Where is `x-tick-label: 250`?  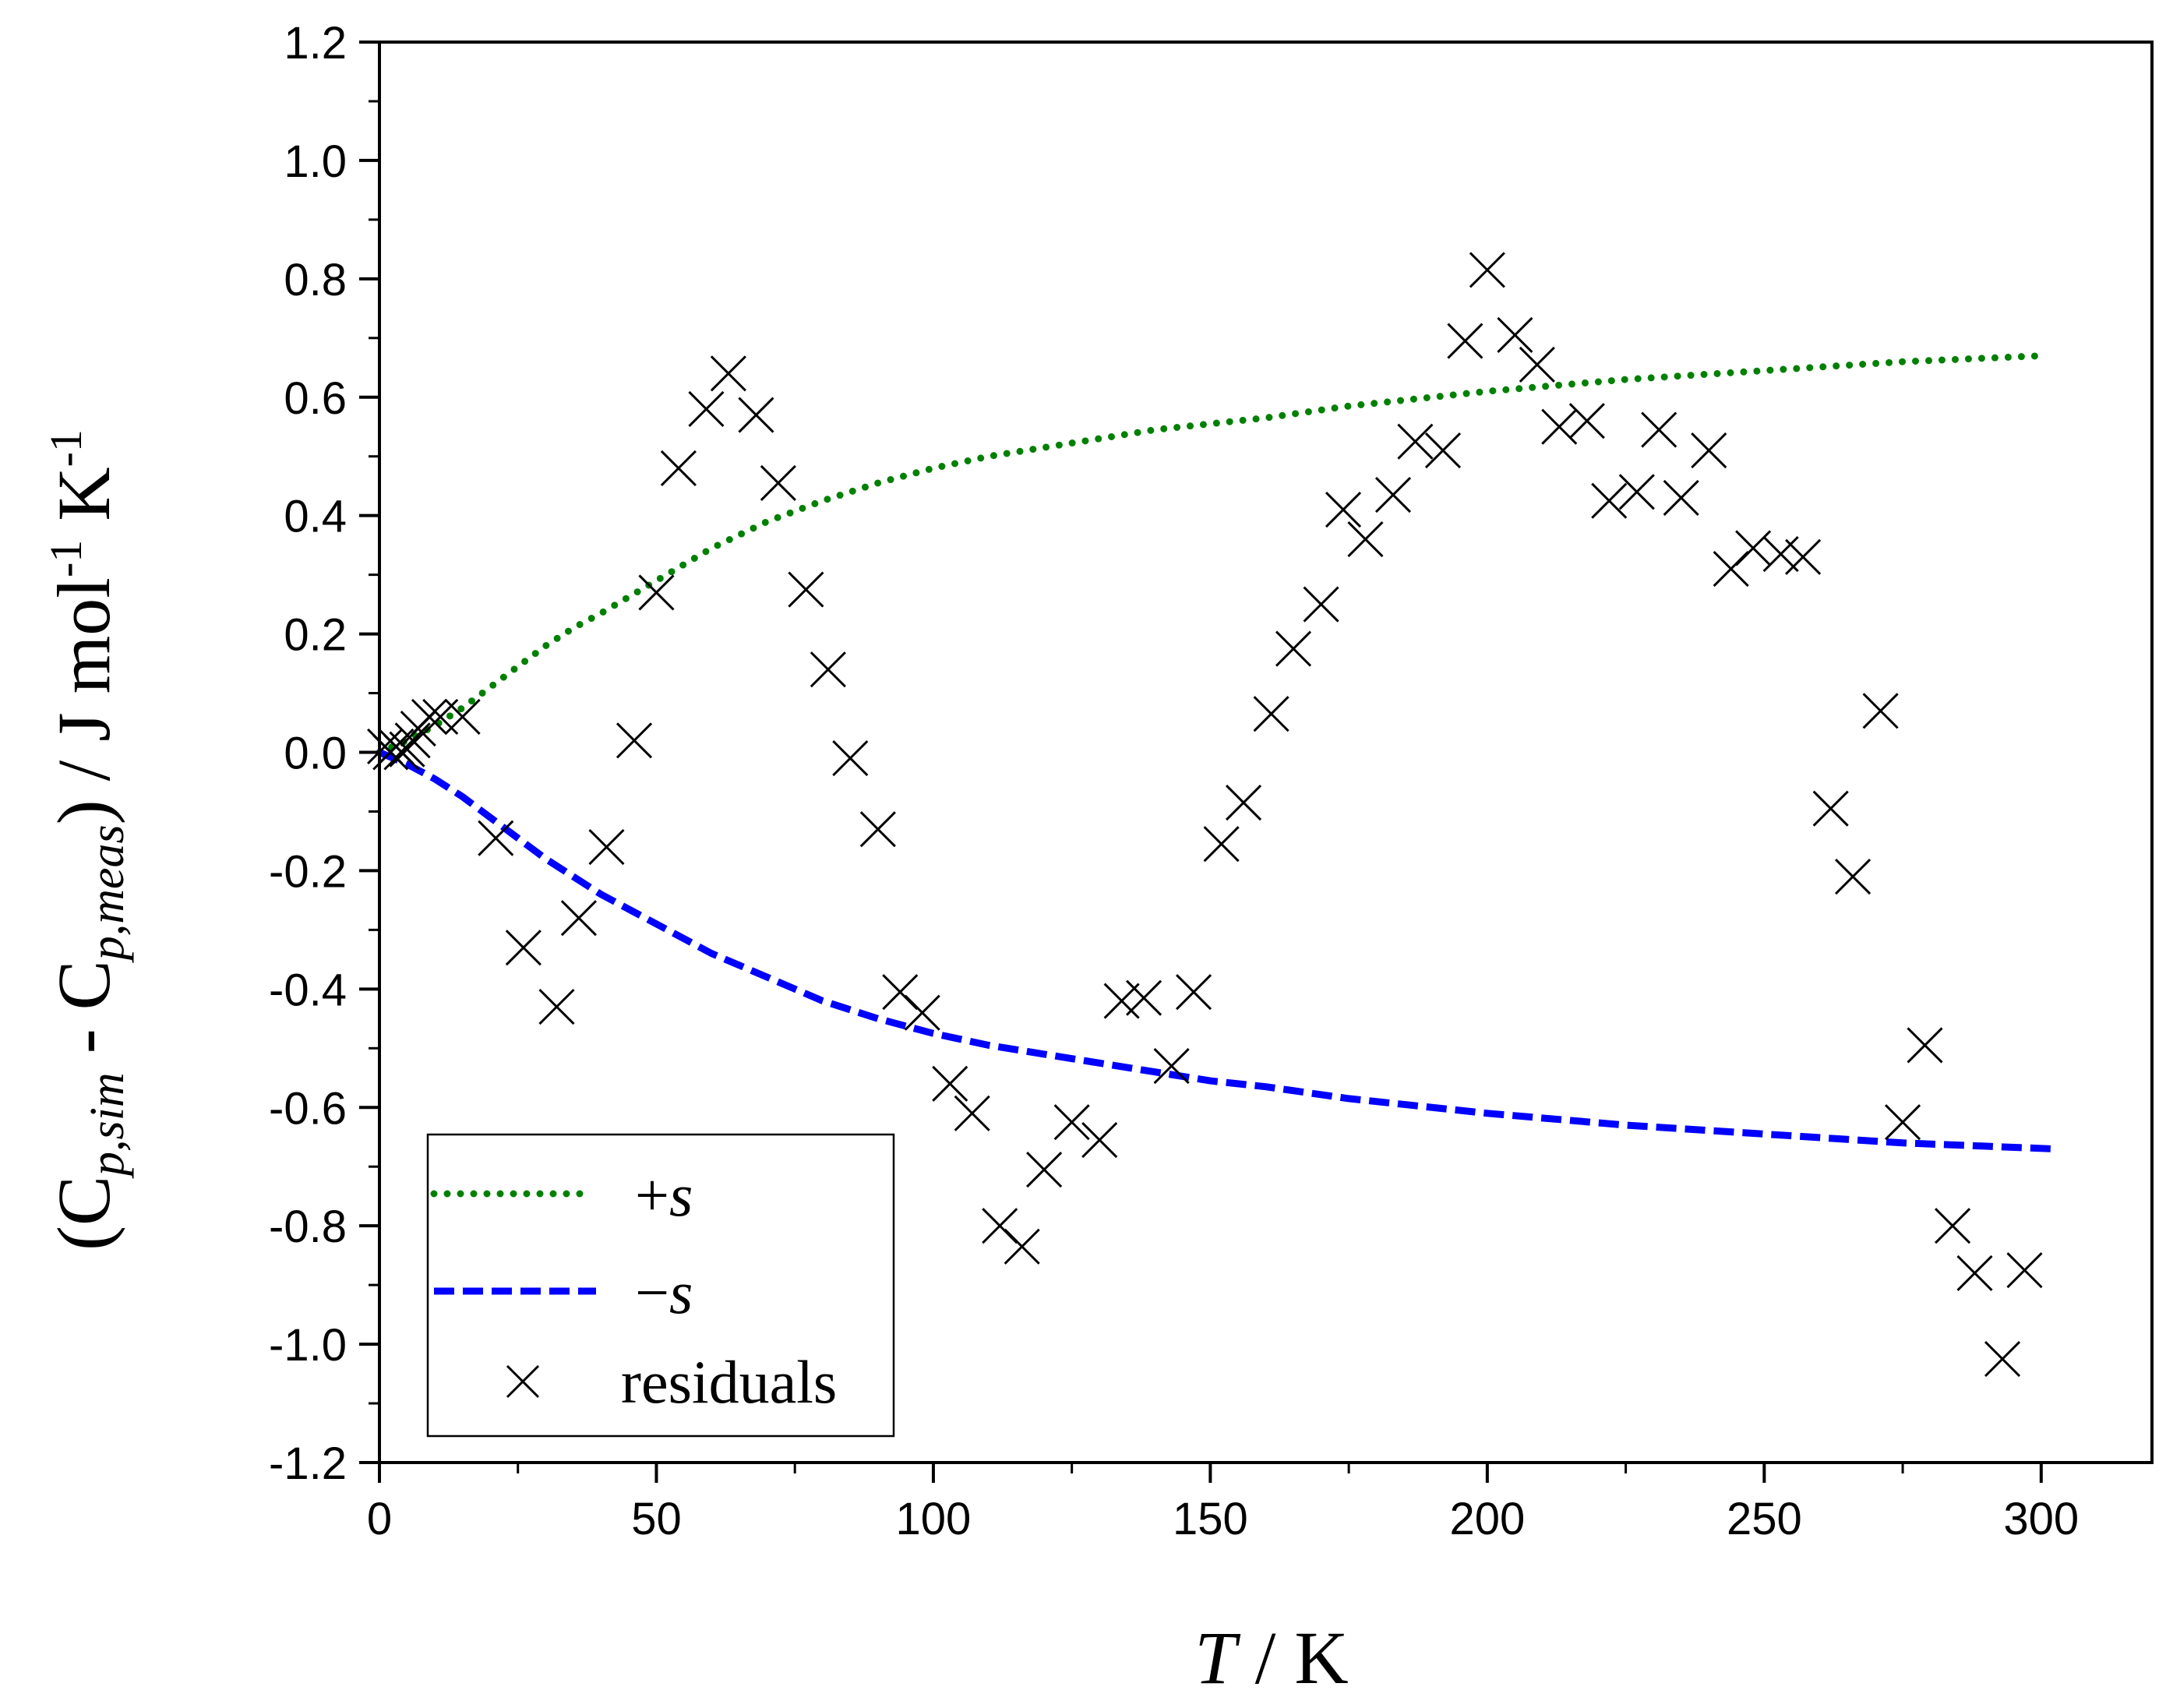 x-tick-label: 250 is located at coordinates (1765, 1519).